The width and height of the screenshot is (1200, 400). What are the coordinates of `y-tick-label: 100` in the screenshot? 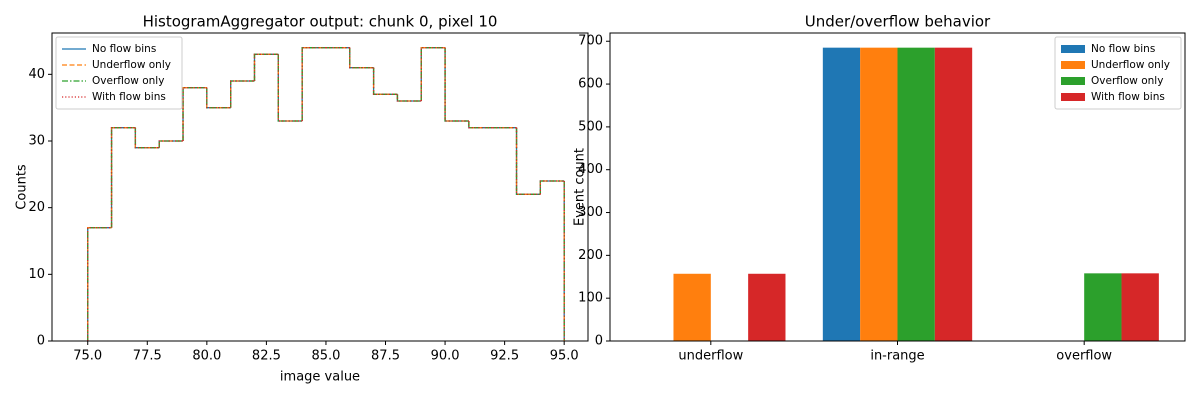 It's located at (590, 298).